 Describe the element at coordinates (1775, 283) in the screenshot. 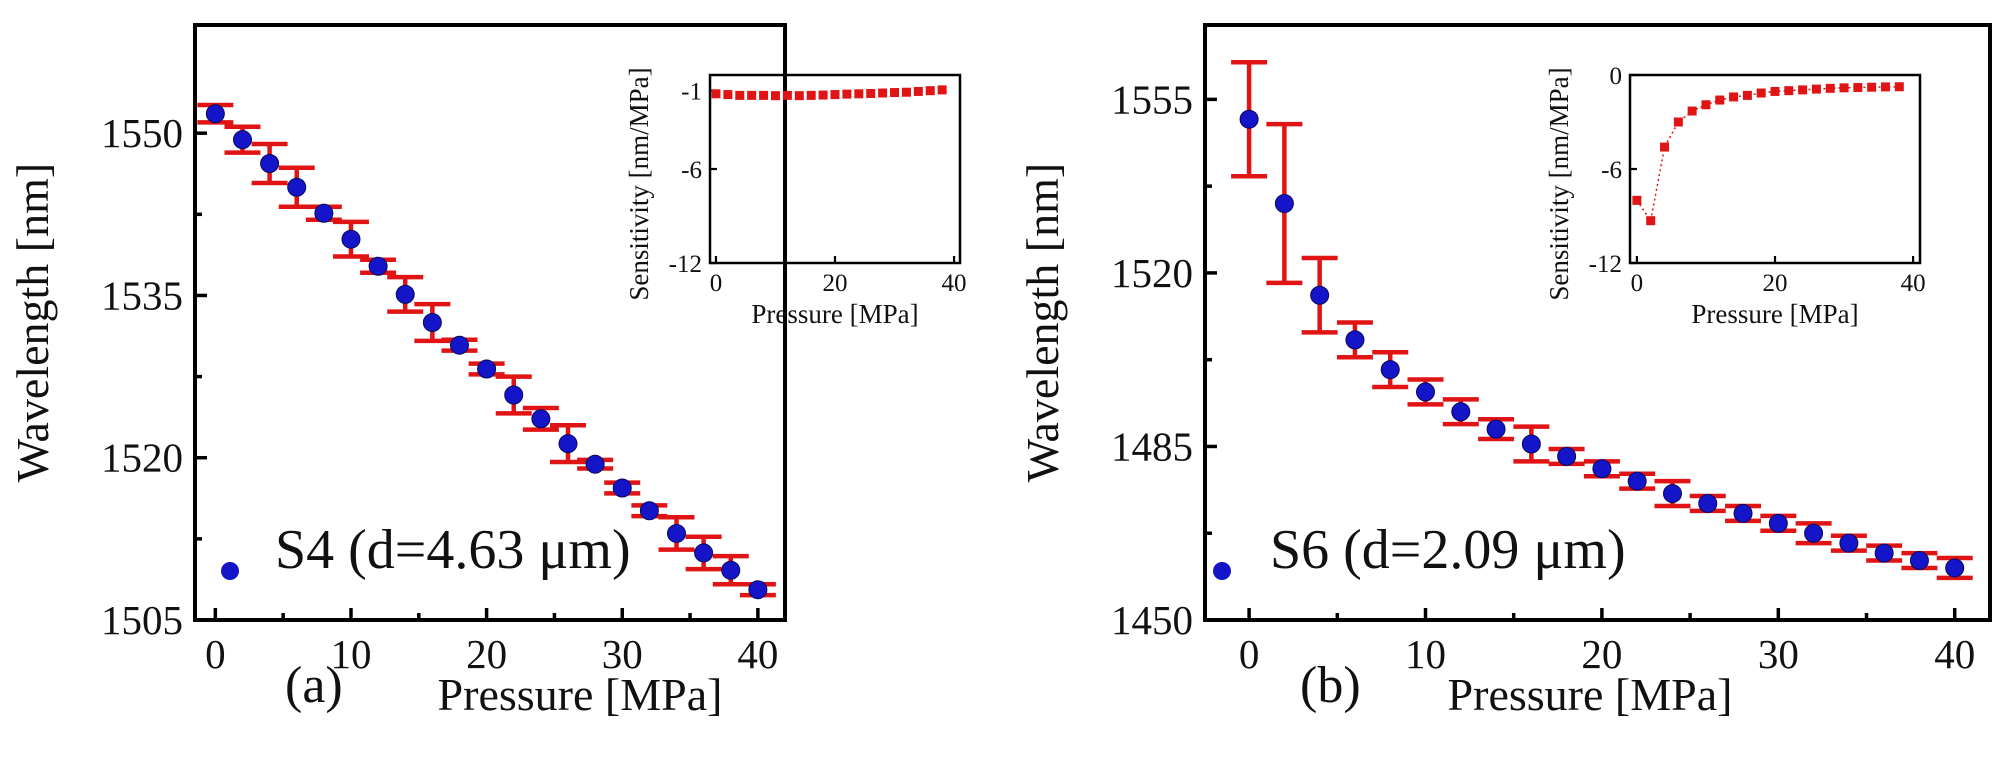

I see `inset-x-tick-label: 20` at that location.